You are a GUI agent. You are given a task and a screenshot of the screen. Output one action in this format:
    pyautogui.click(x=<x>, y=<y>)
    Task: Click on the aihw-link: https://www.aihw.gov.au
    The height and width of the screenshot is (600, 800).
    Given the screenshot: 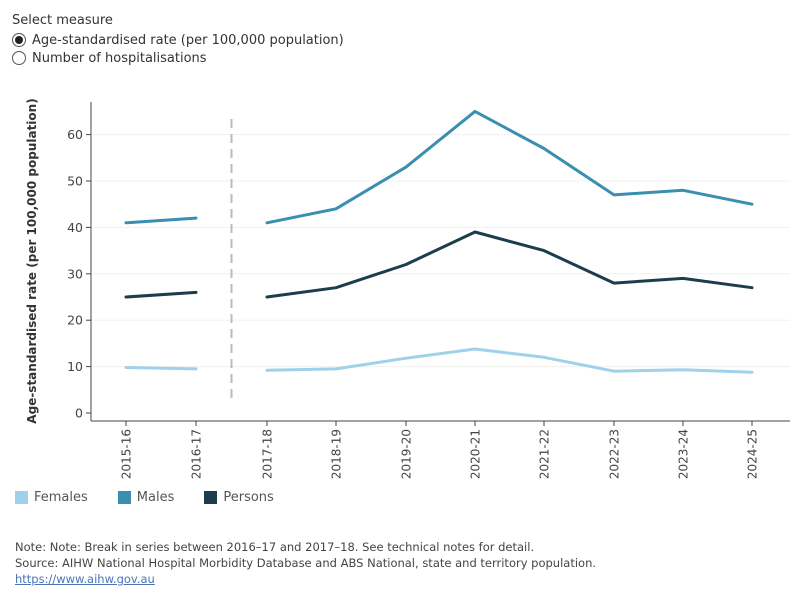 What is the action you would take?
    pyautogui.click(x=85, y=579)
    